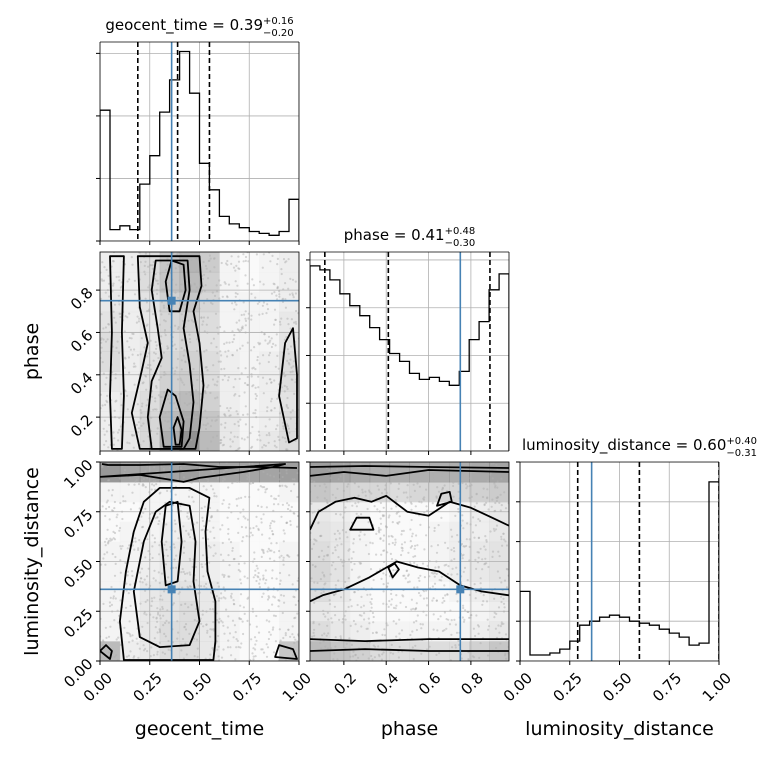  What do you see at coordinates (78, 573) in the screenshot?
I see `y-tick-label: 0.50` at bounding box center [78, 573].